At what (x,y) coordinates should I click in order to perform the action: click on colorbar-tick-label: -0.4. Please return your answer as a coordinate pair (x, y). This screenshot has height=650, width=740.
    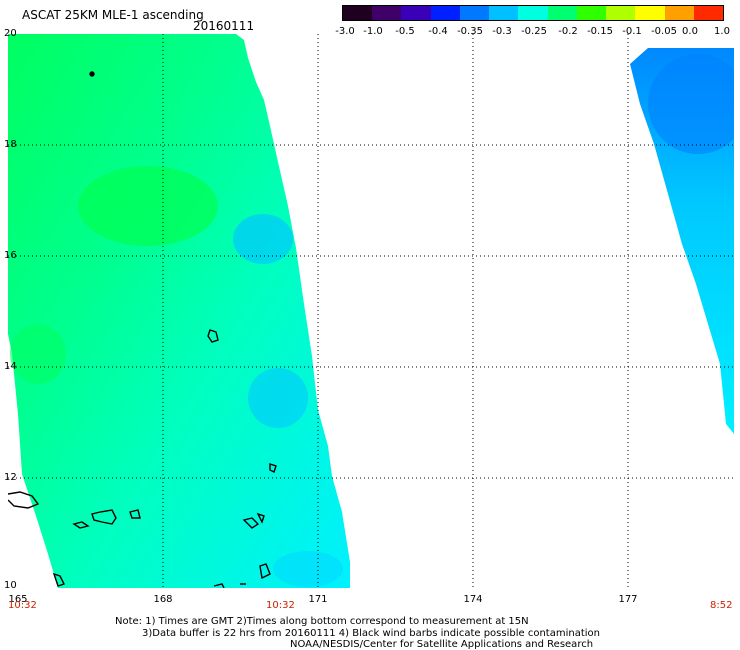
    Looking at the image, I should click on (438, 31).